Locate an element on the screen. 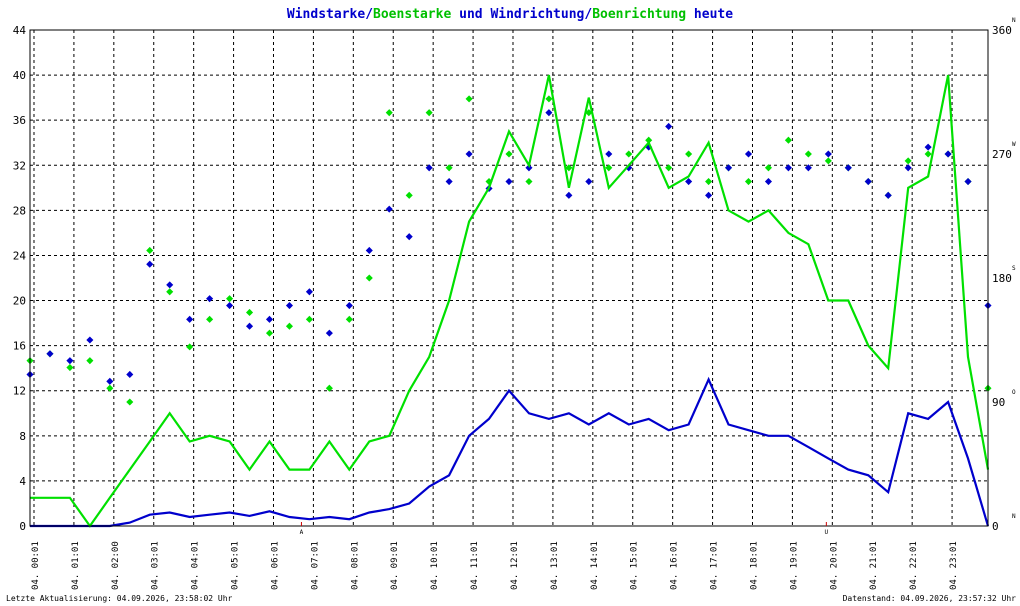  y-left-tick-label: 32 is located at coordinates (19, 165).